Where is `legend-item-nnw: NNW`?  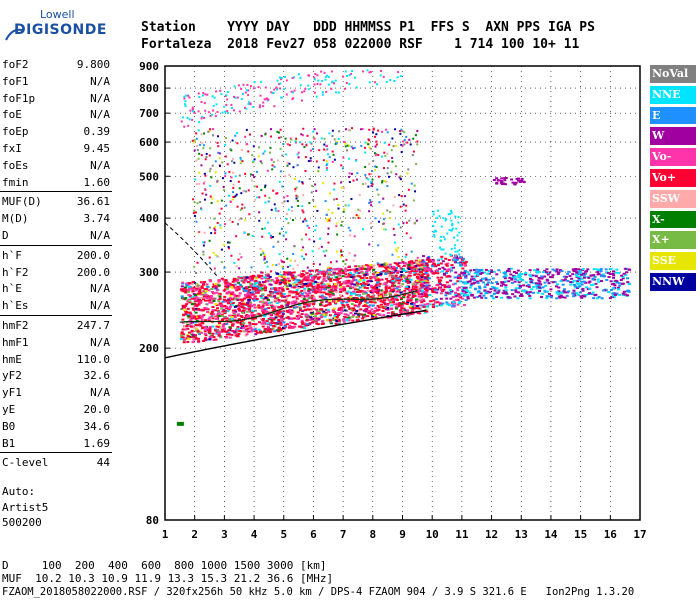 legend-item-nnw: NNW is located at coordinates (673, 281).